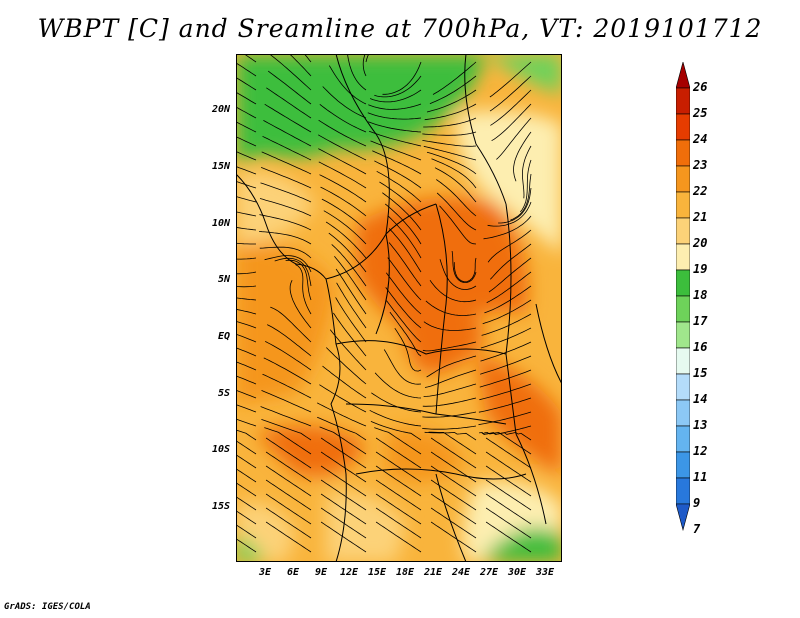 The width and height of the screenshot is (800, 618). What do you see at coordinates (545, 572) in the screenshot?
I see `lon-label-33e: 33E` at bounding box center [545, 572].